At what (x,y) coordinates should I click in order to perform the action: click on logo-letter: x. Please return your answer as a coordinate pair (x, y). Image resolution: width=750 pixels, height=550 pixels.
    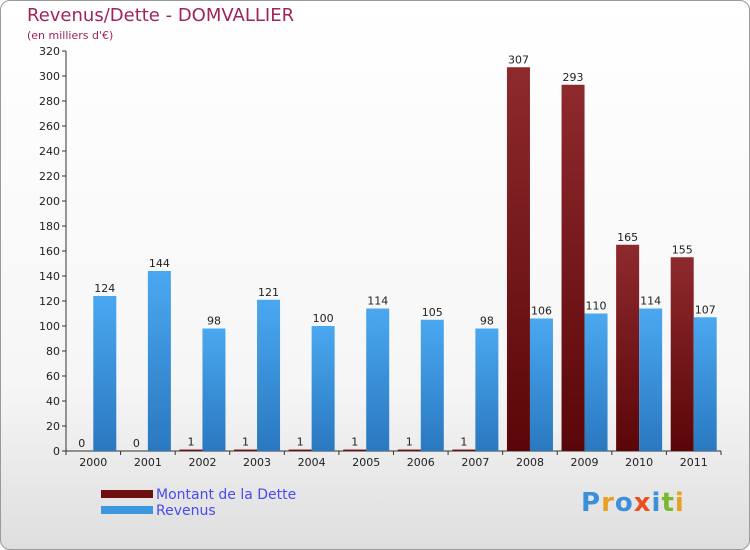
    Looking at the image, I should click on (642, 503).